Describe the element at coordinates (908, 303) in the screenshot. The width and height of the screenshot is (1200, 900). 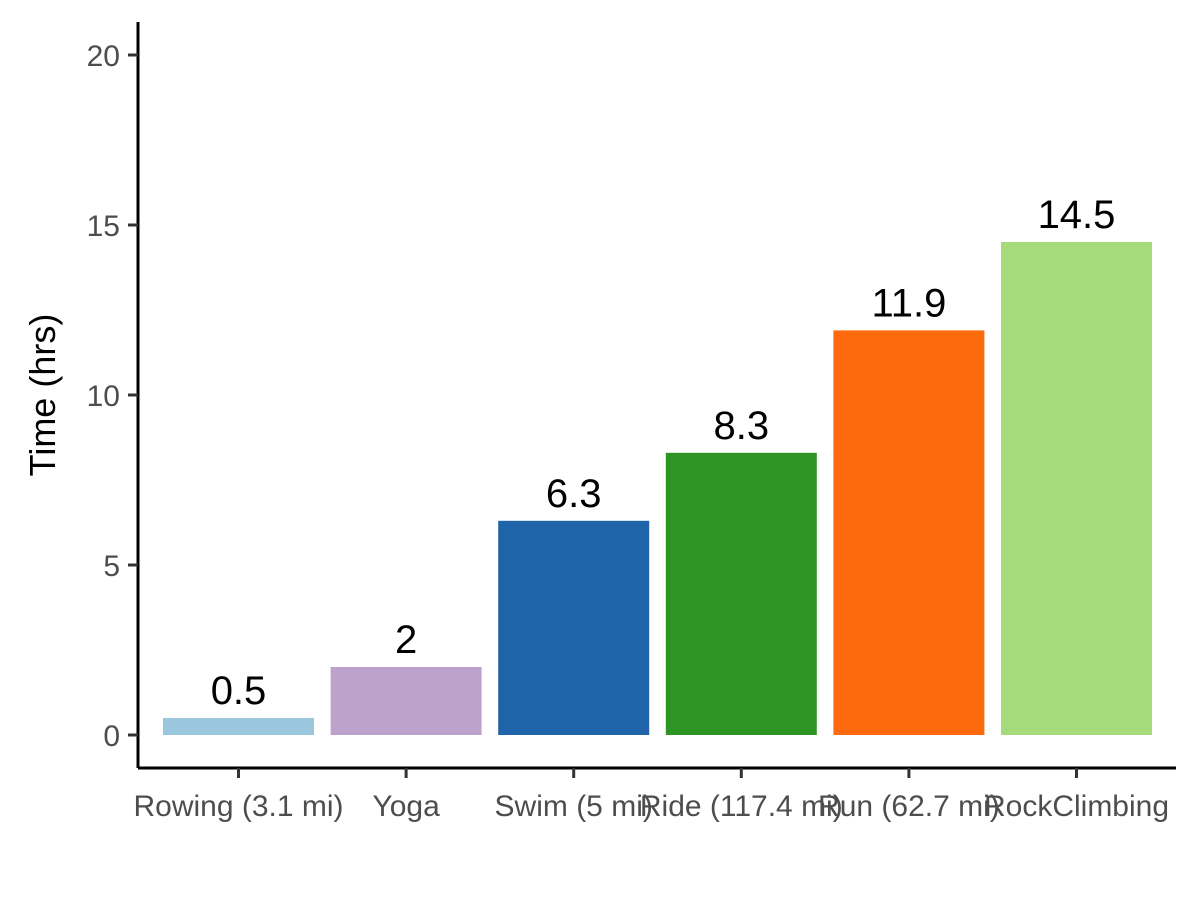
I see `bar-value-label: 11.9` at that location.